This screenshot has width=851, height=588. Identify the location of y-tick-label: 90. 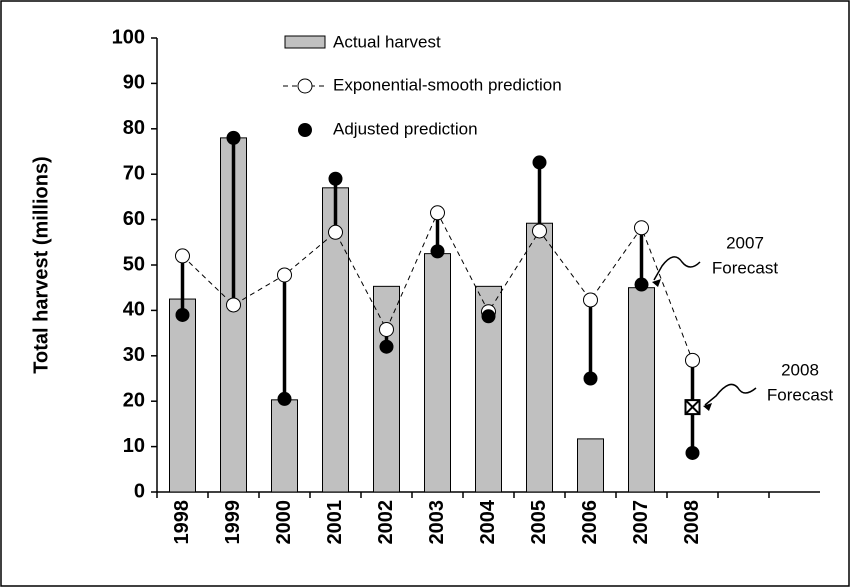
(134, 83).